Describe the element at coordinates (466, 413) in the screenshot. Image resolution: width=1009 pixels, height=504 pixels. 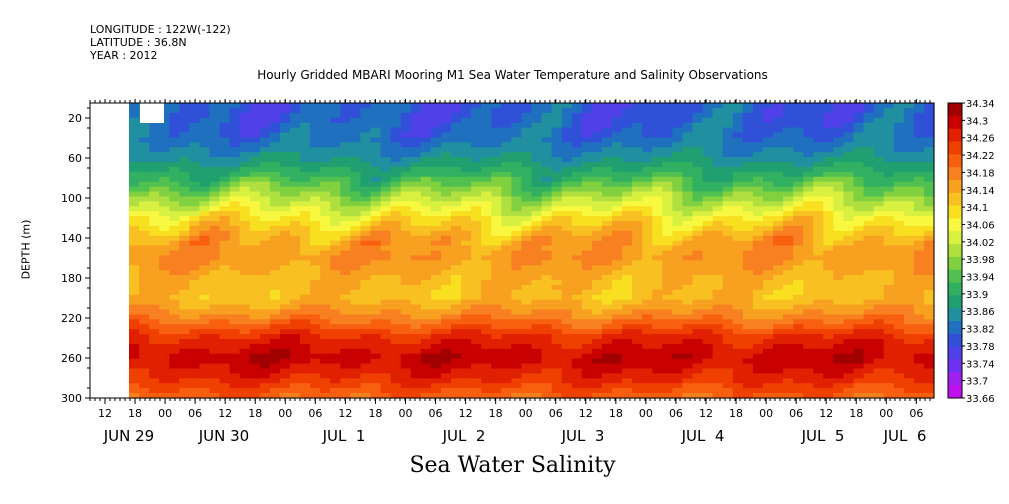
I see `x-hour-label: 12` at that location.